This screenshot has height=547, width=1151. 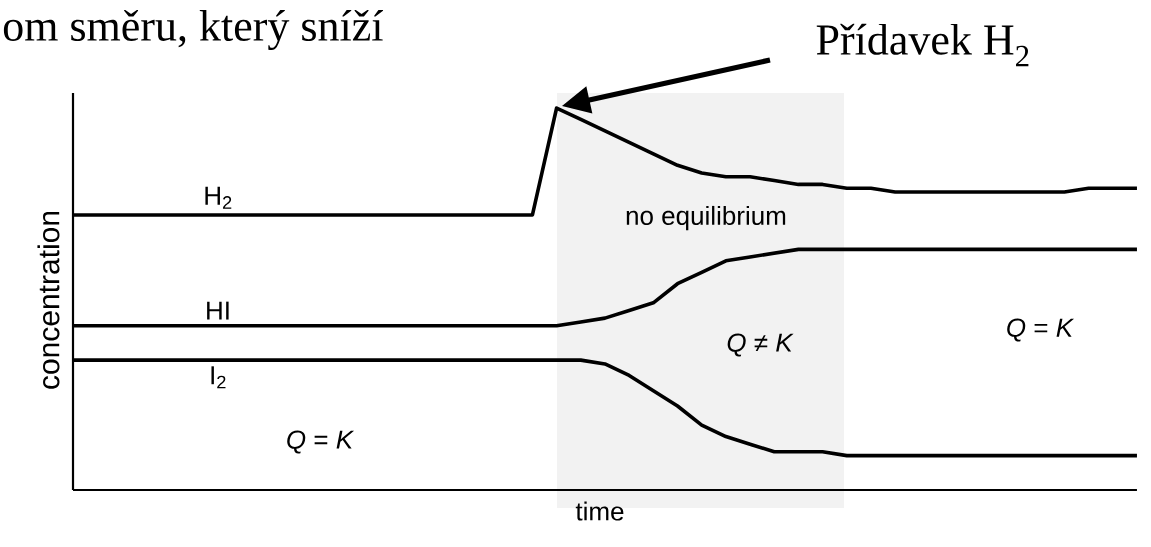 I want to click on x-axis-title: time, so click(x=599, y=511).